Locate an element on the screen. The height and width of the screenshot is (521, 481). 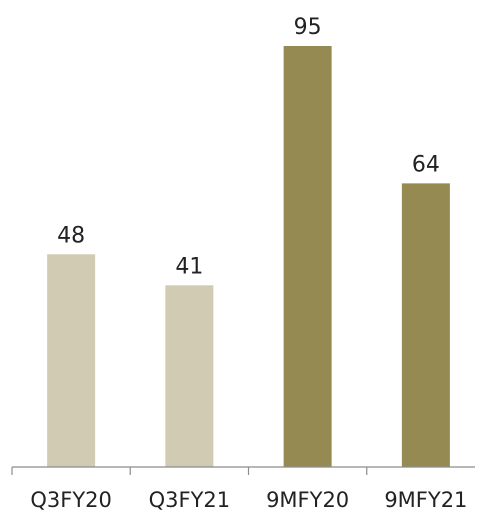
tick-label-9mfy21: 9MFY21 is located at coordinates (425, 500).